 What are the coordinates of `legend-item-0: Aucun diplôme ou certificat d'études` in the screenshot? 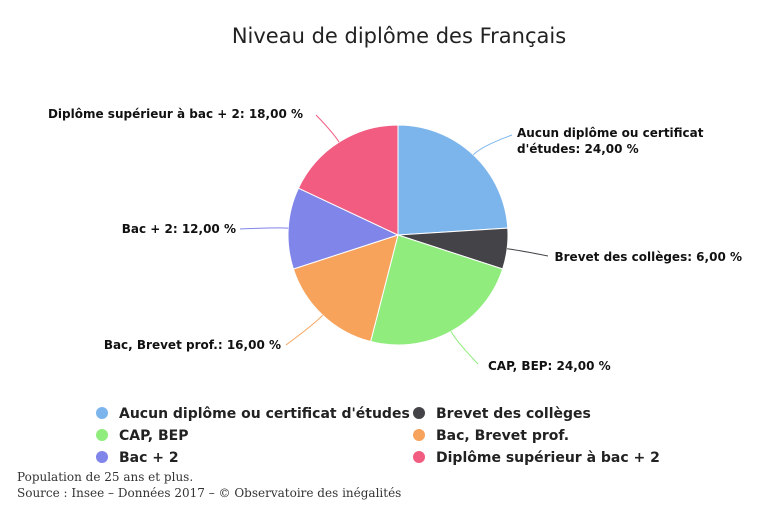 It's located at (253, 414).